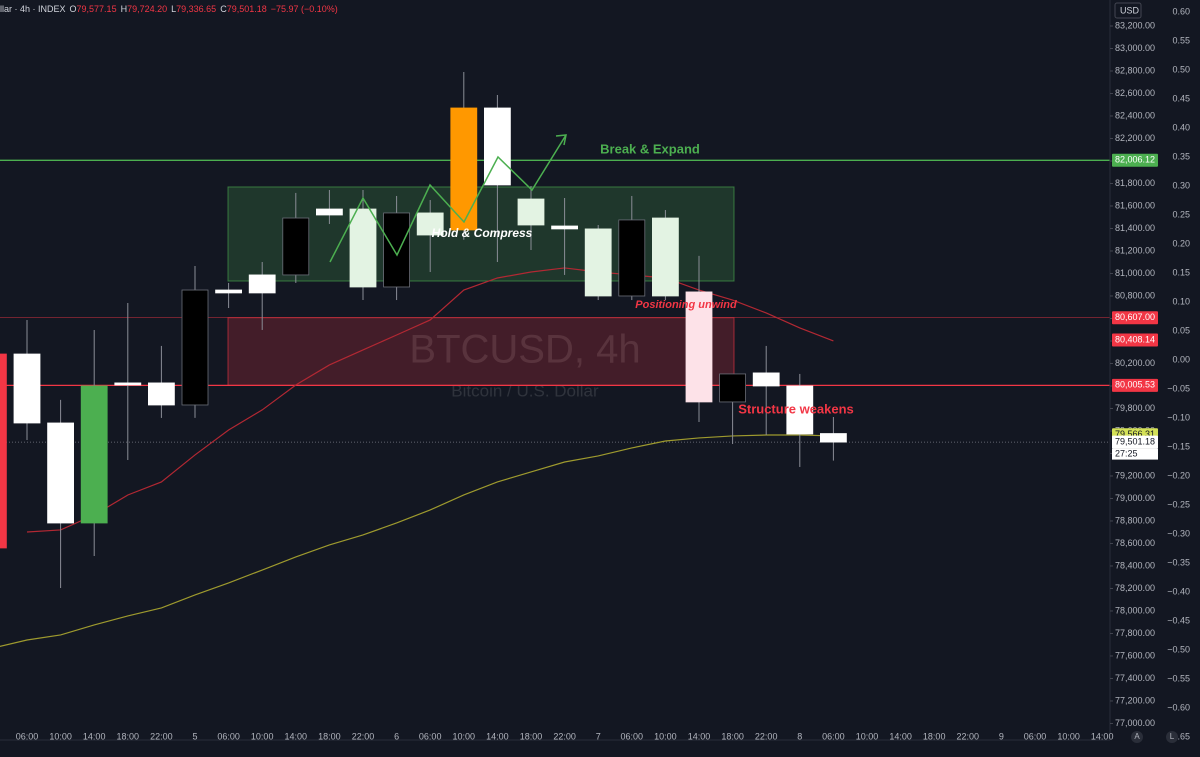 The width and height of the screenshot is (1200, 757). Describe the element at coordinates (1181, 12) in the screenshot. I see `y2-tick-label: 0.60` at that location.